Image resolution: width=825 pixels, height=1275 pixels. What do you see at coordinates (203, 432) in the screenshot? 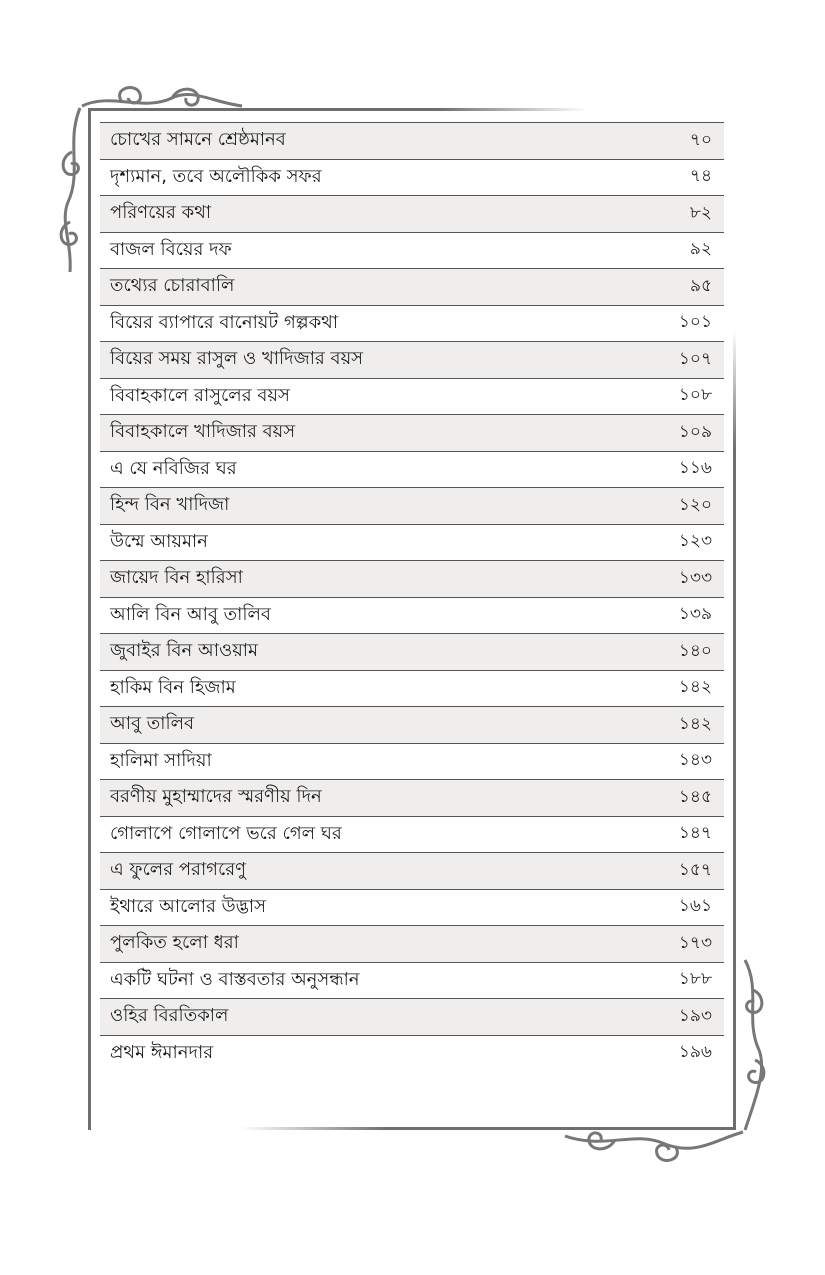
I see `toc-entry-title: বিবাহকালে খাদিজার বয়স` at bounding box center [203, 432].